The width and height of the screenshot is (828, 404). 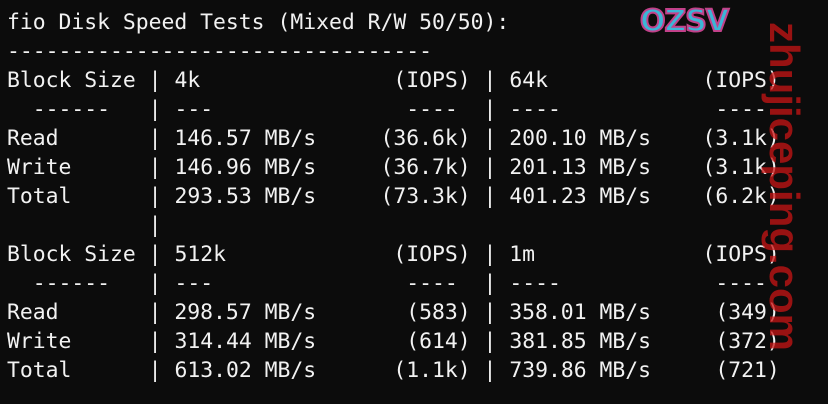 I want to click on cell: 200.10 MB/s, so click(x=580, y=138).